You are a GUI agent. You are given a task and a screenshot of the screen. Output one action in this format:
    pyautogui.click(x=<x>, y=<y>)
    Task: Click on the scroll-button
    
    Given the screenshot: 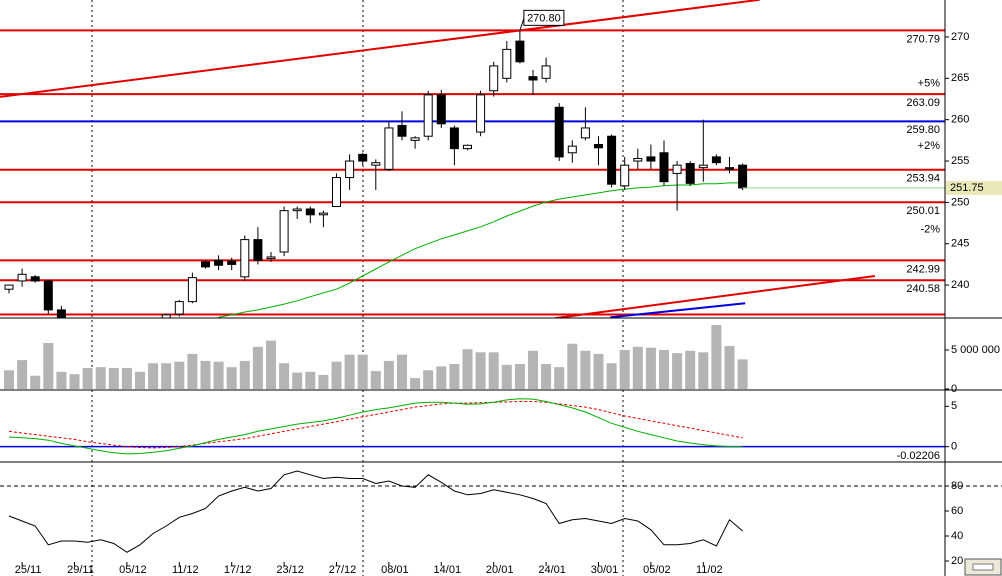 What is the action you would take?
    pyautogui.click(x=983, y=567)
    